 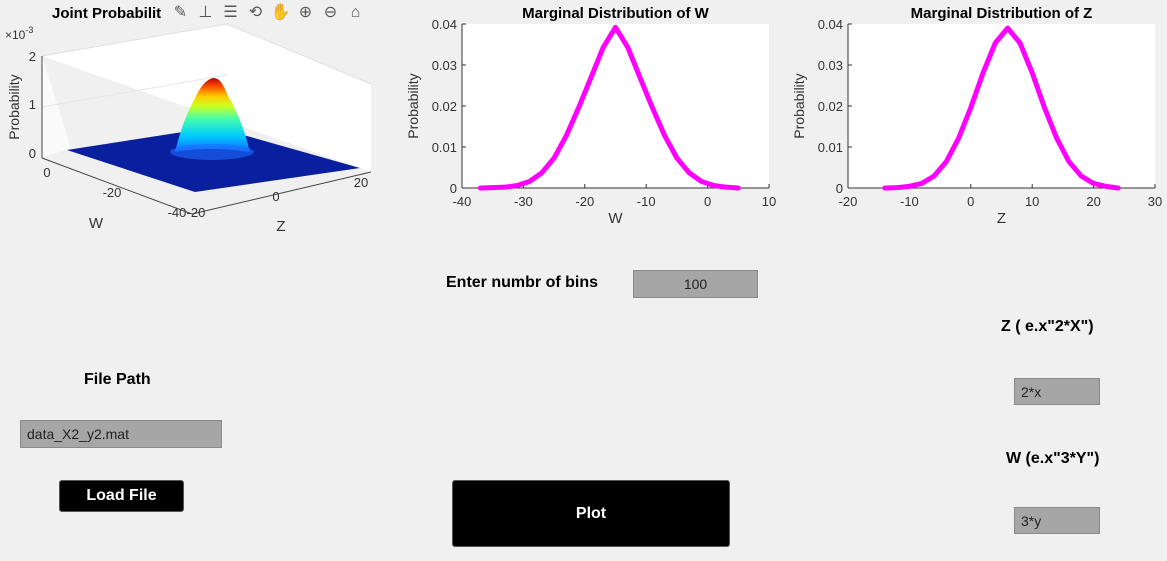 I want to click on plot-button: Plot, so click(x=591, y=513).